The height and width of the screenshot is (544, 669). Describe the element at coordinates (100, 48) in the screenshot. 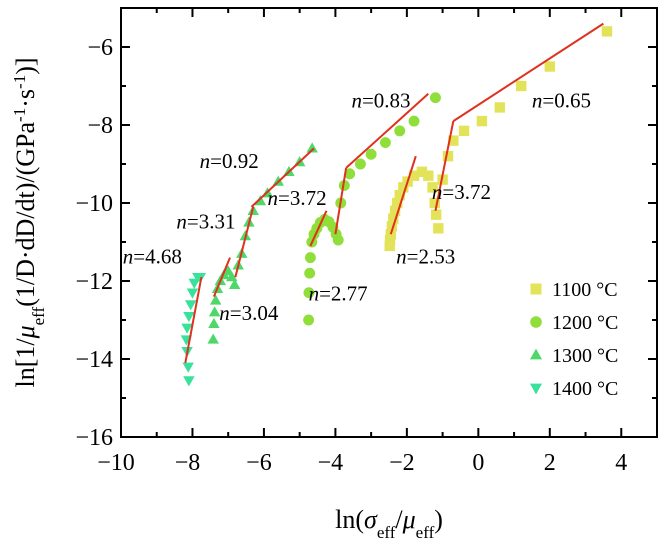

I see `y-tick-label: −6` at that location.